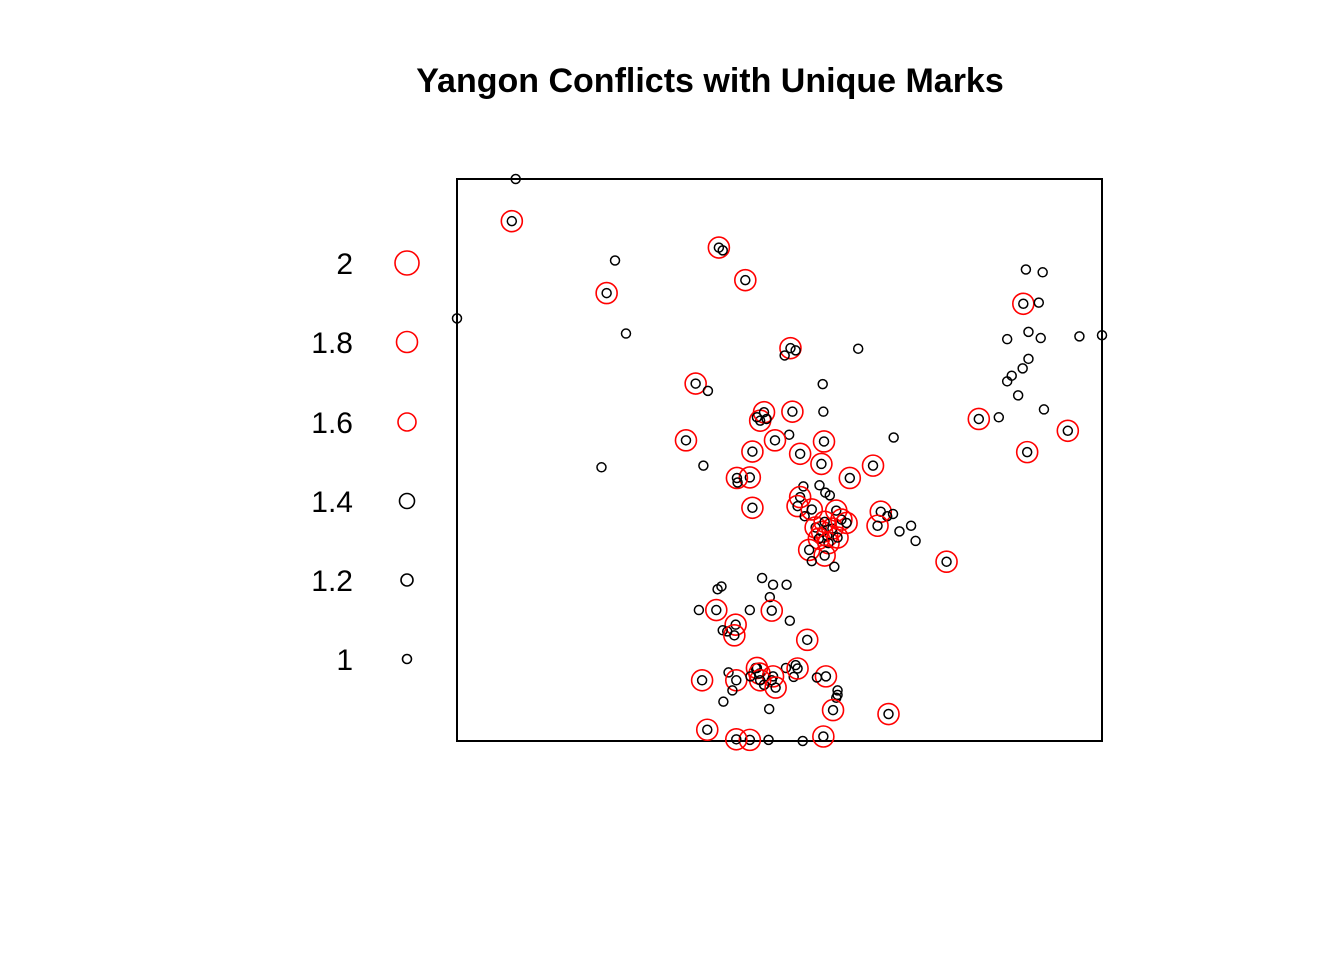 Image resolution: width=1344 pixels, height=965 pixels. I want to click on legend-label: 1.6, so click(332, 423).